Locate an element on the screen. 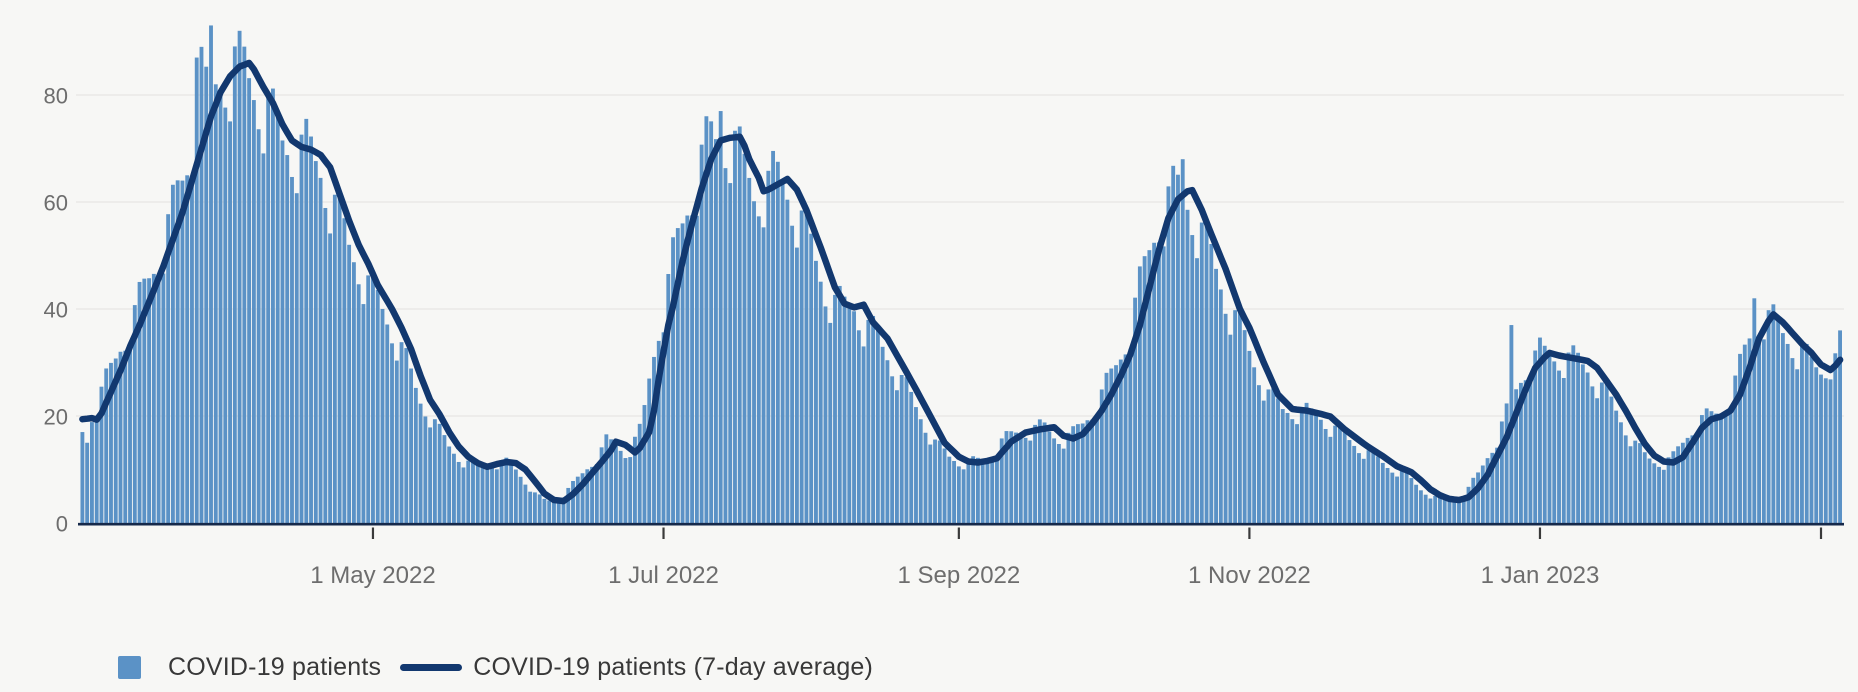 Image resolution: width=1858 pixels, height=692 pixels. legend-line-label: COVID-19 patients (7-day average) is located at coordinates (673, 666).